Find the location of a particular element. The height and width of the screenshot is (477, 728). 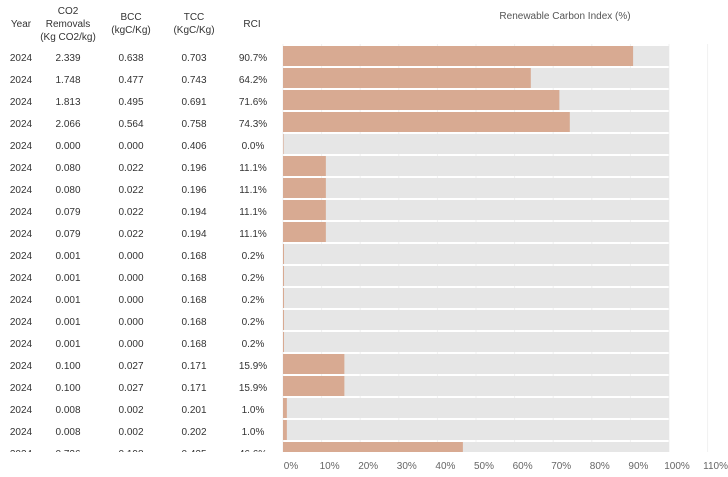

cell-rci: 46.6% is located at coordinates (253, 450).